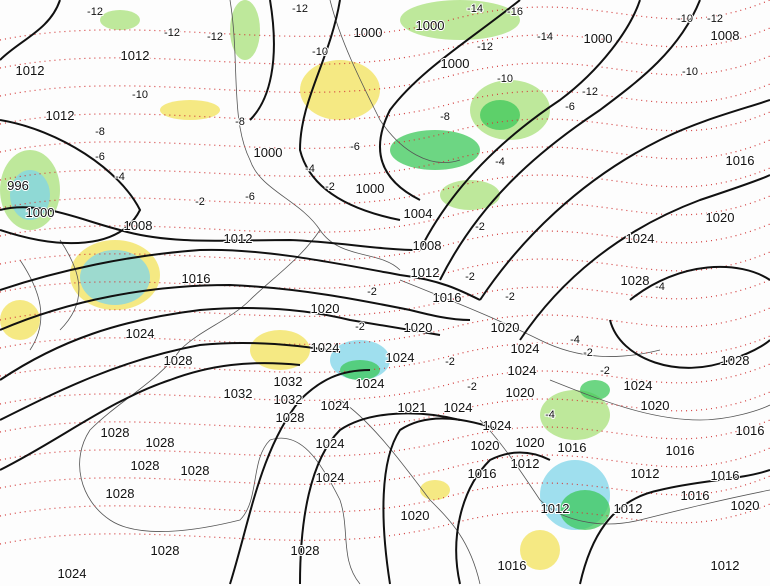 This screenshot has width=770, height=586. Describe the element at coordinates (412, 407) in the screenshot. I see `isobar-label: 1021` at that location.